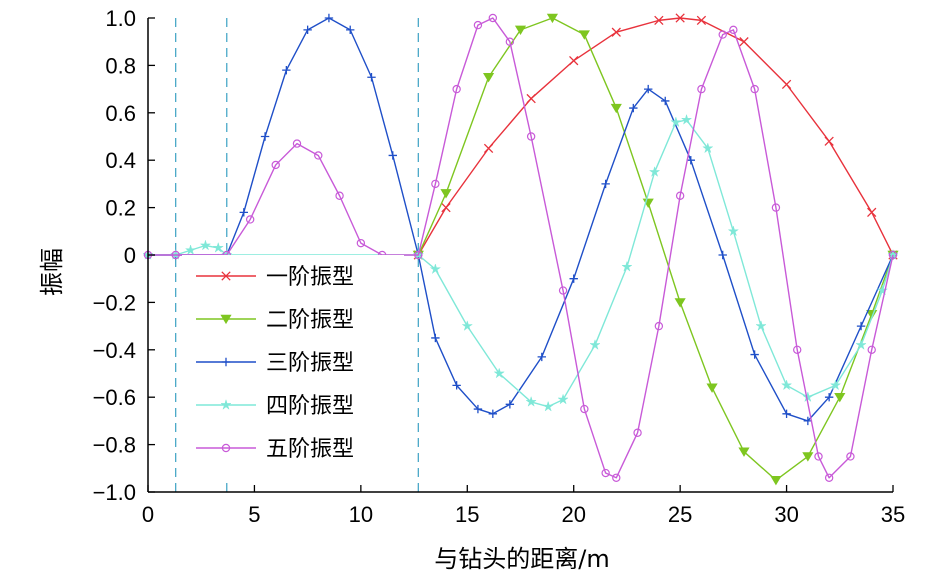 The width and height of the screenshot is (945, 579). I want to click on y-tick-label-9: 0.8, so click(120, 65).